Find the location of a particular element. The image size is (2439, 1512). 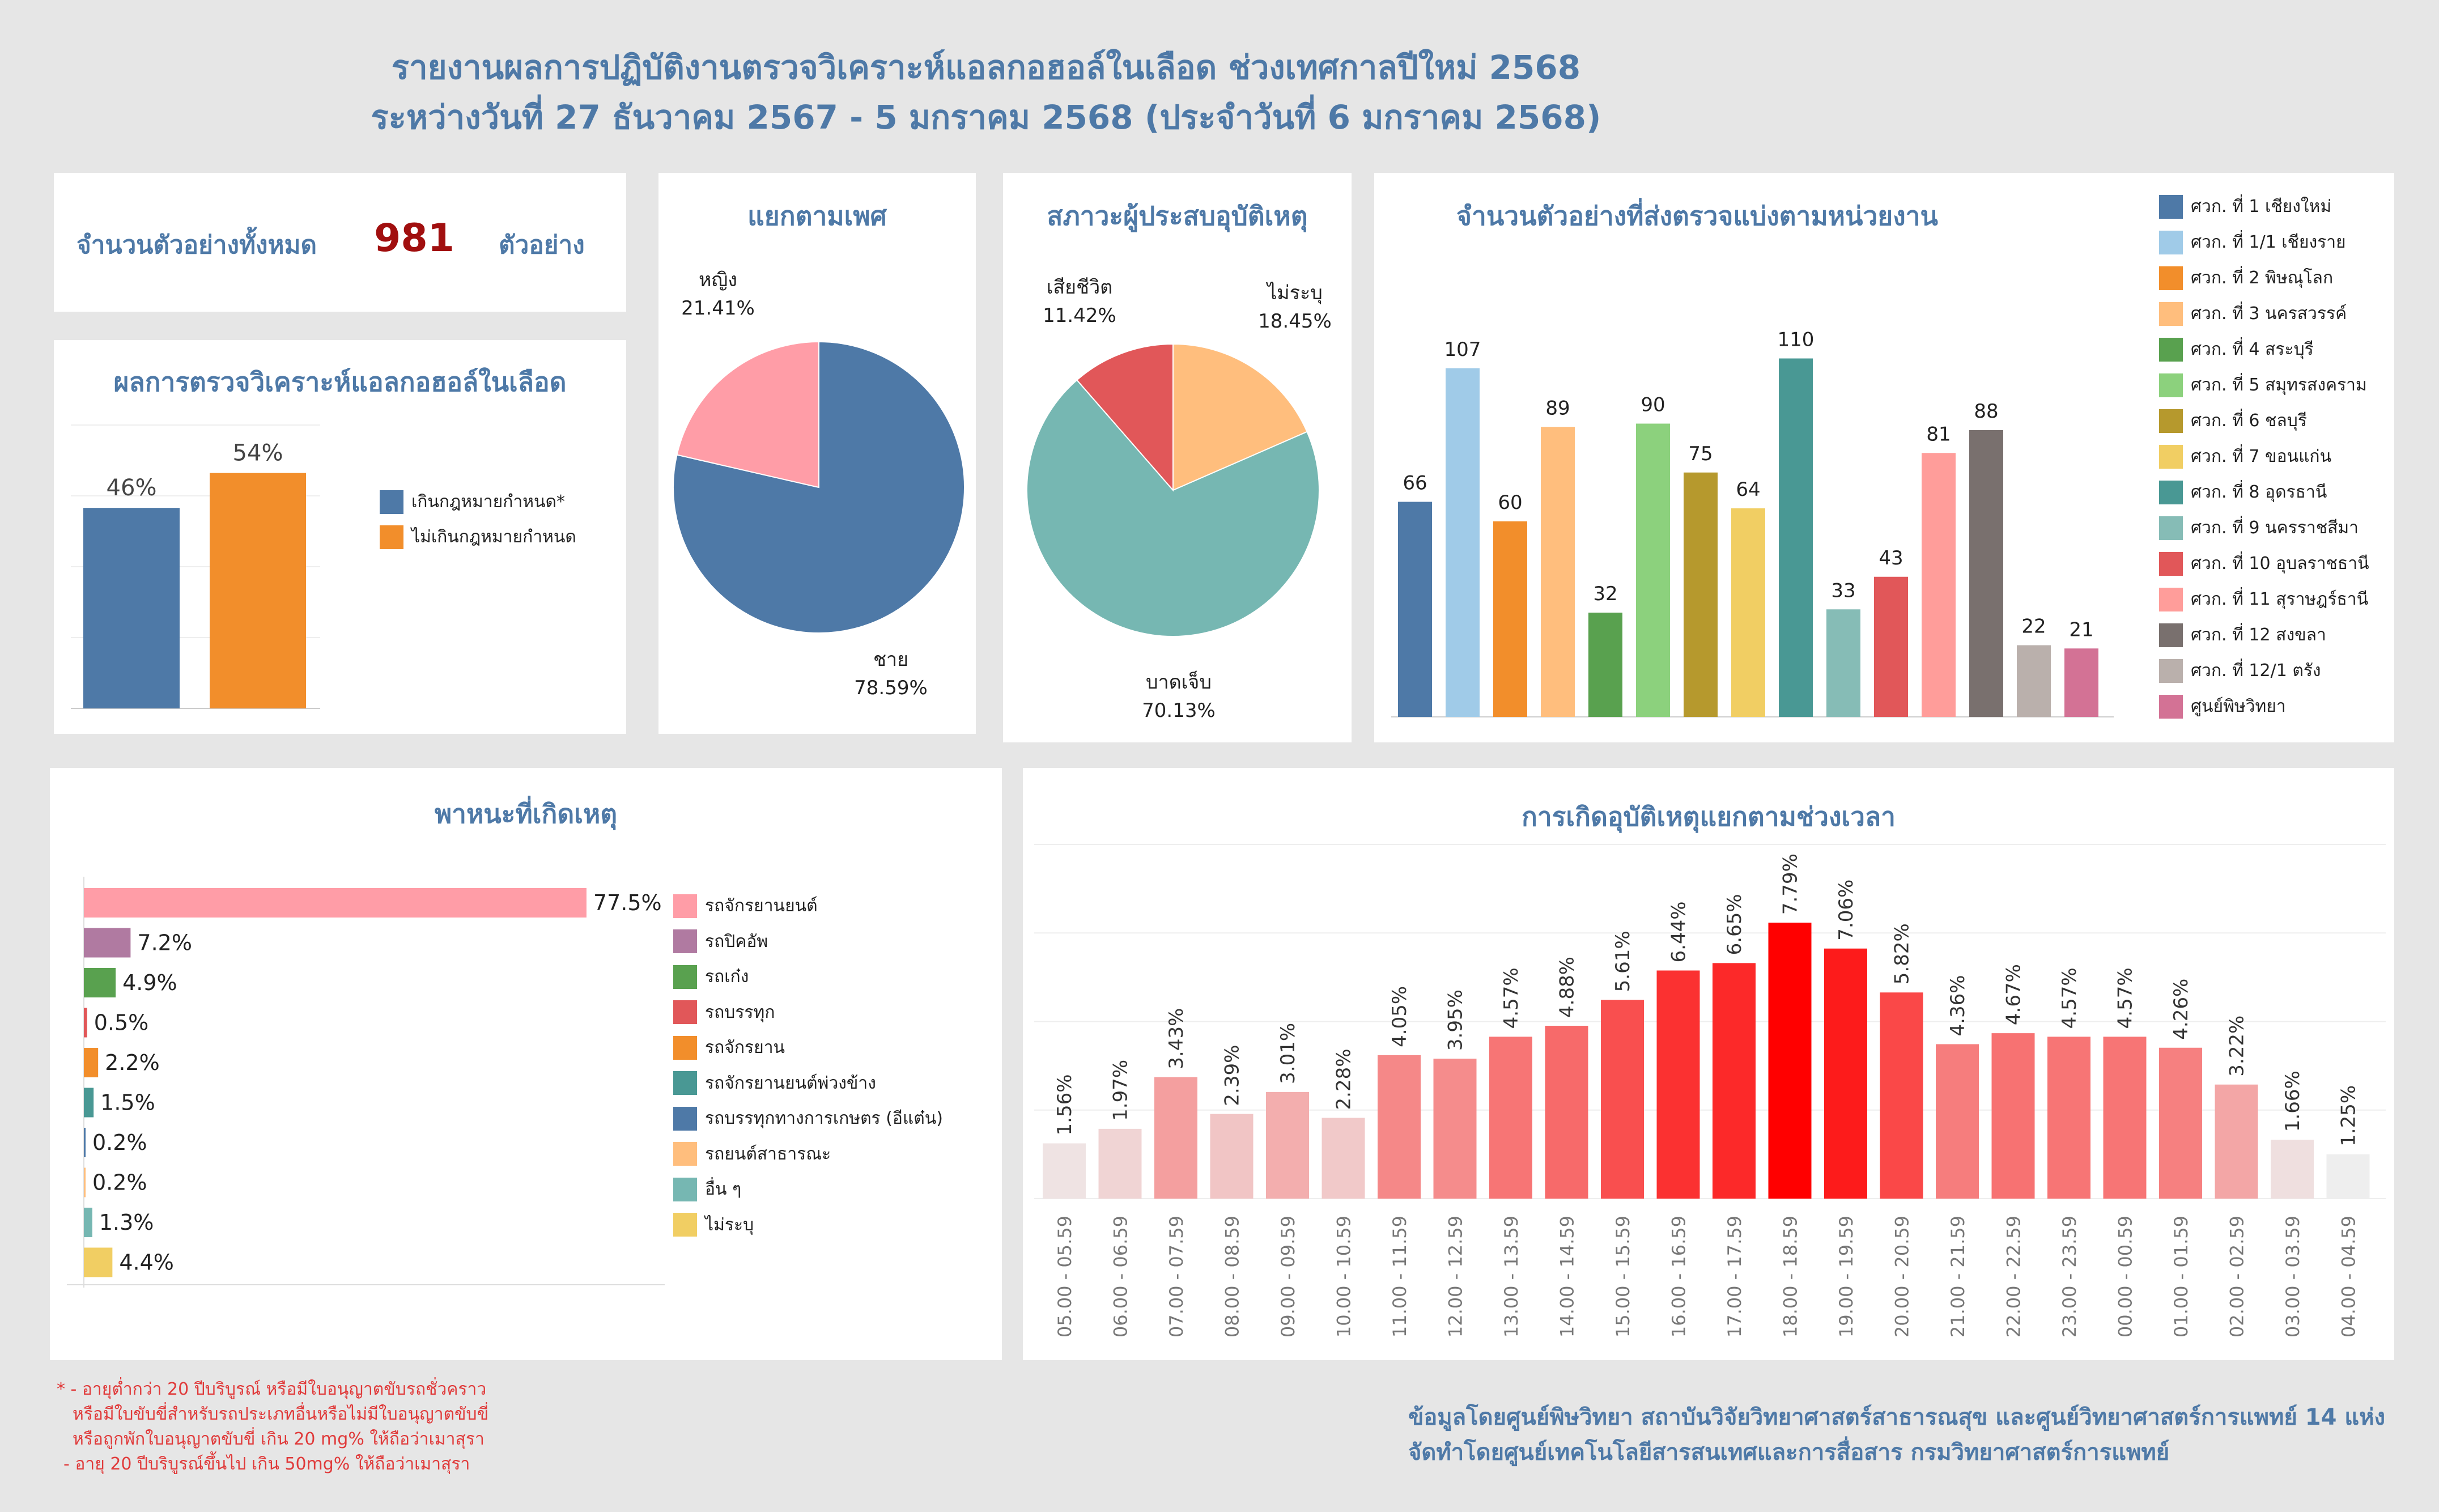

vehicle-legend-label: รถบรรทุก is located at coordinates (740, 1012).